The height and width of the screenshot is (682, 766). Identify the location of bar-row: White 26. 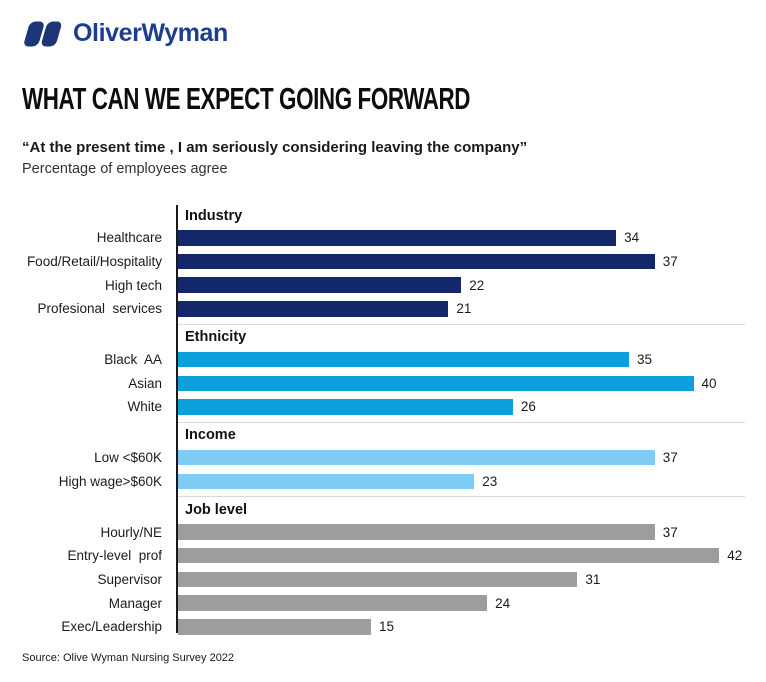
(383, 407).